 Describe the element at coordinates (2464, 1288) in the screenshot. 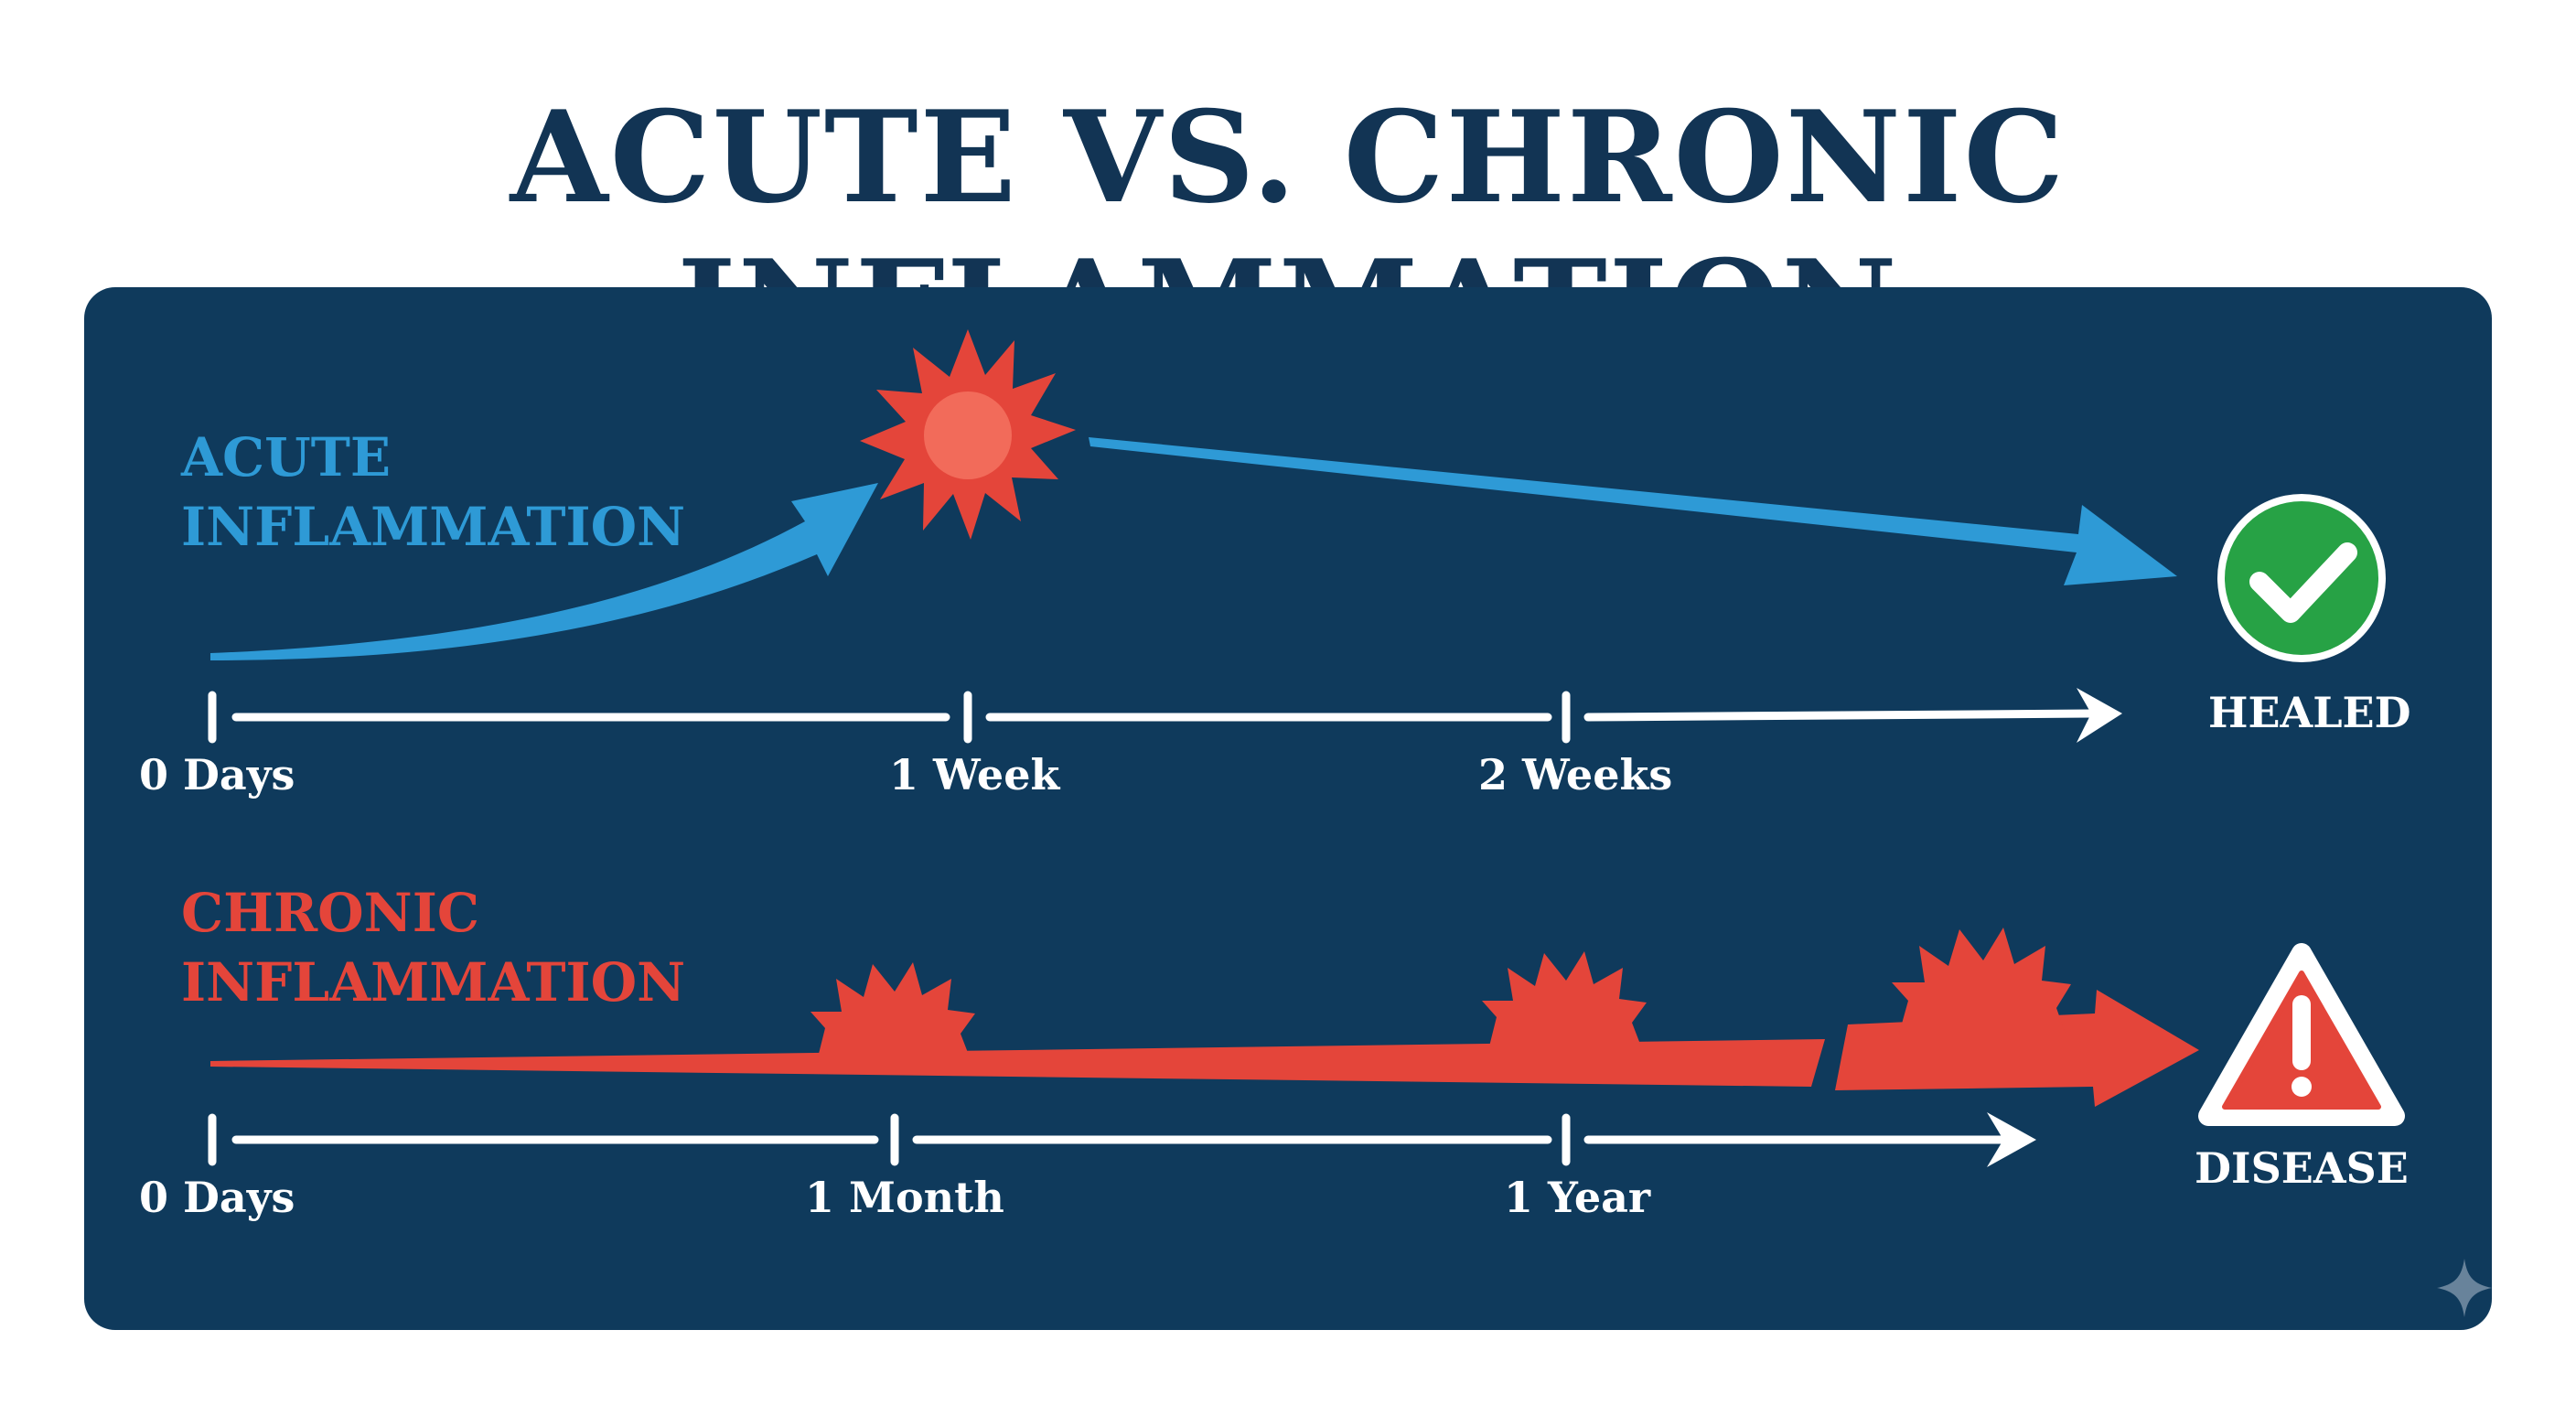

I see `sparkle-icon` at that location.